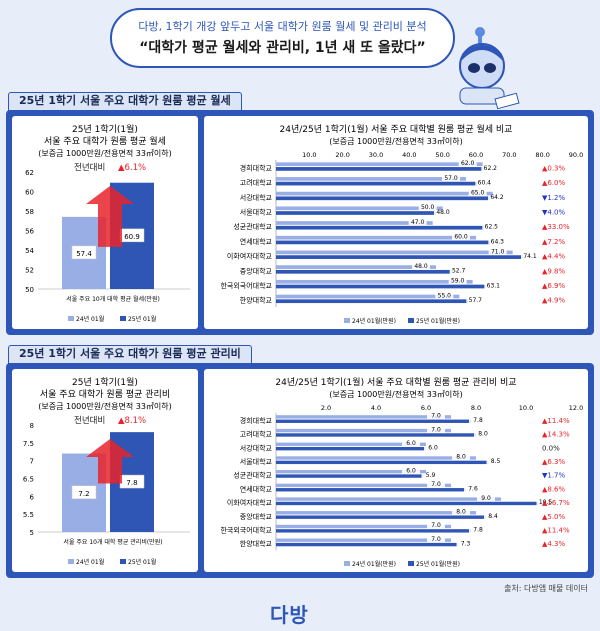 The image size is (600, 631). What do you see at coordinates (256, 461) in the screenshot?
I see `category-label: 서울대학교` at bounding box center [256, 461].